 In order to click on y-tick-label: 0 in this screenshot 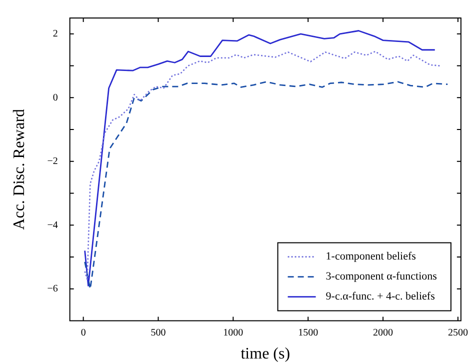, I will do `click(55, 98)`.